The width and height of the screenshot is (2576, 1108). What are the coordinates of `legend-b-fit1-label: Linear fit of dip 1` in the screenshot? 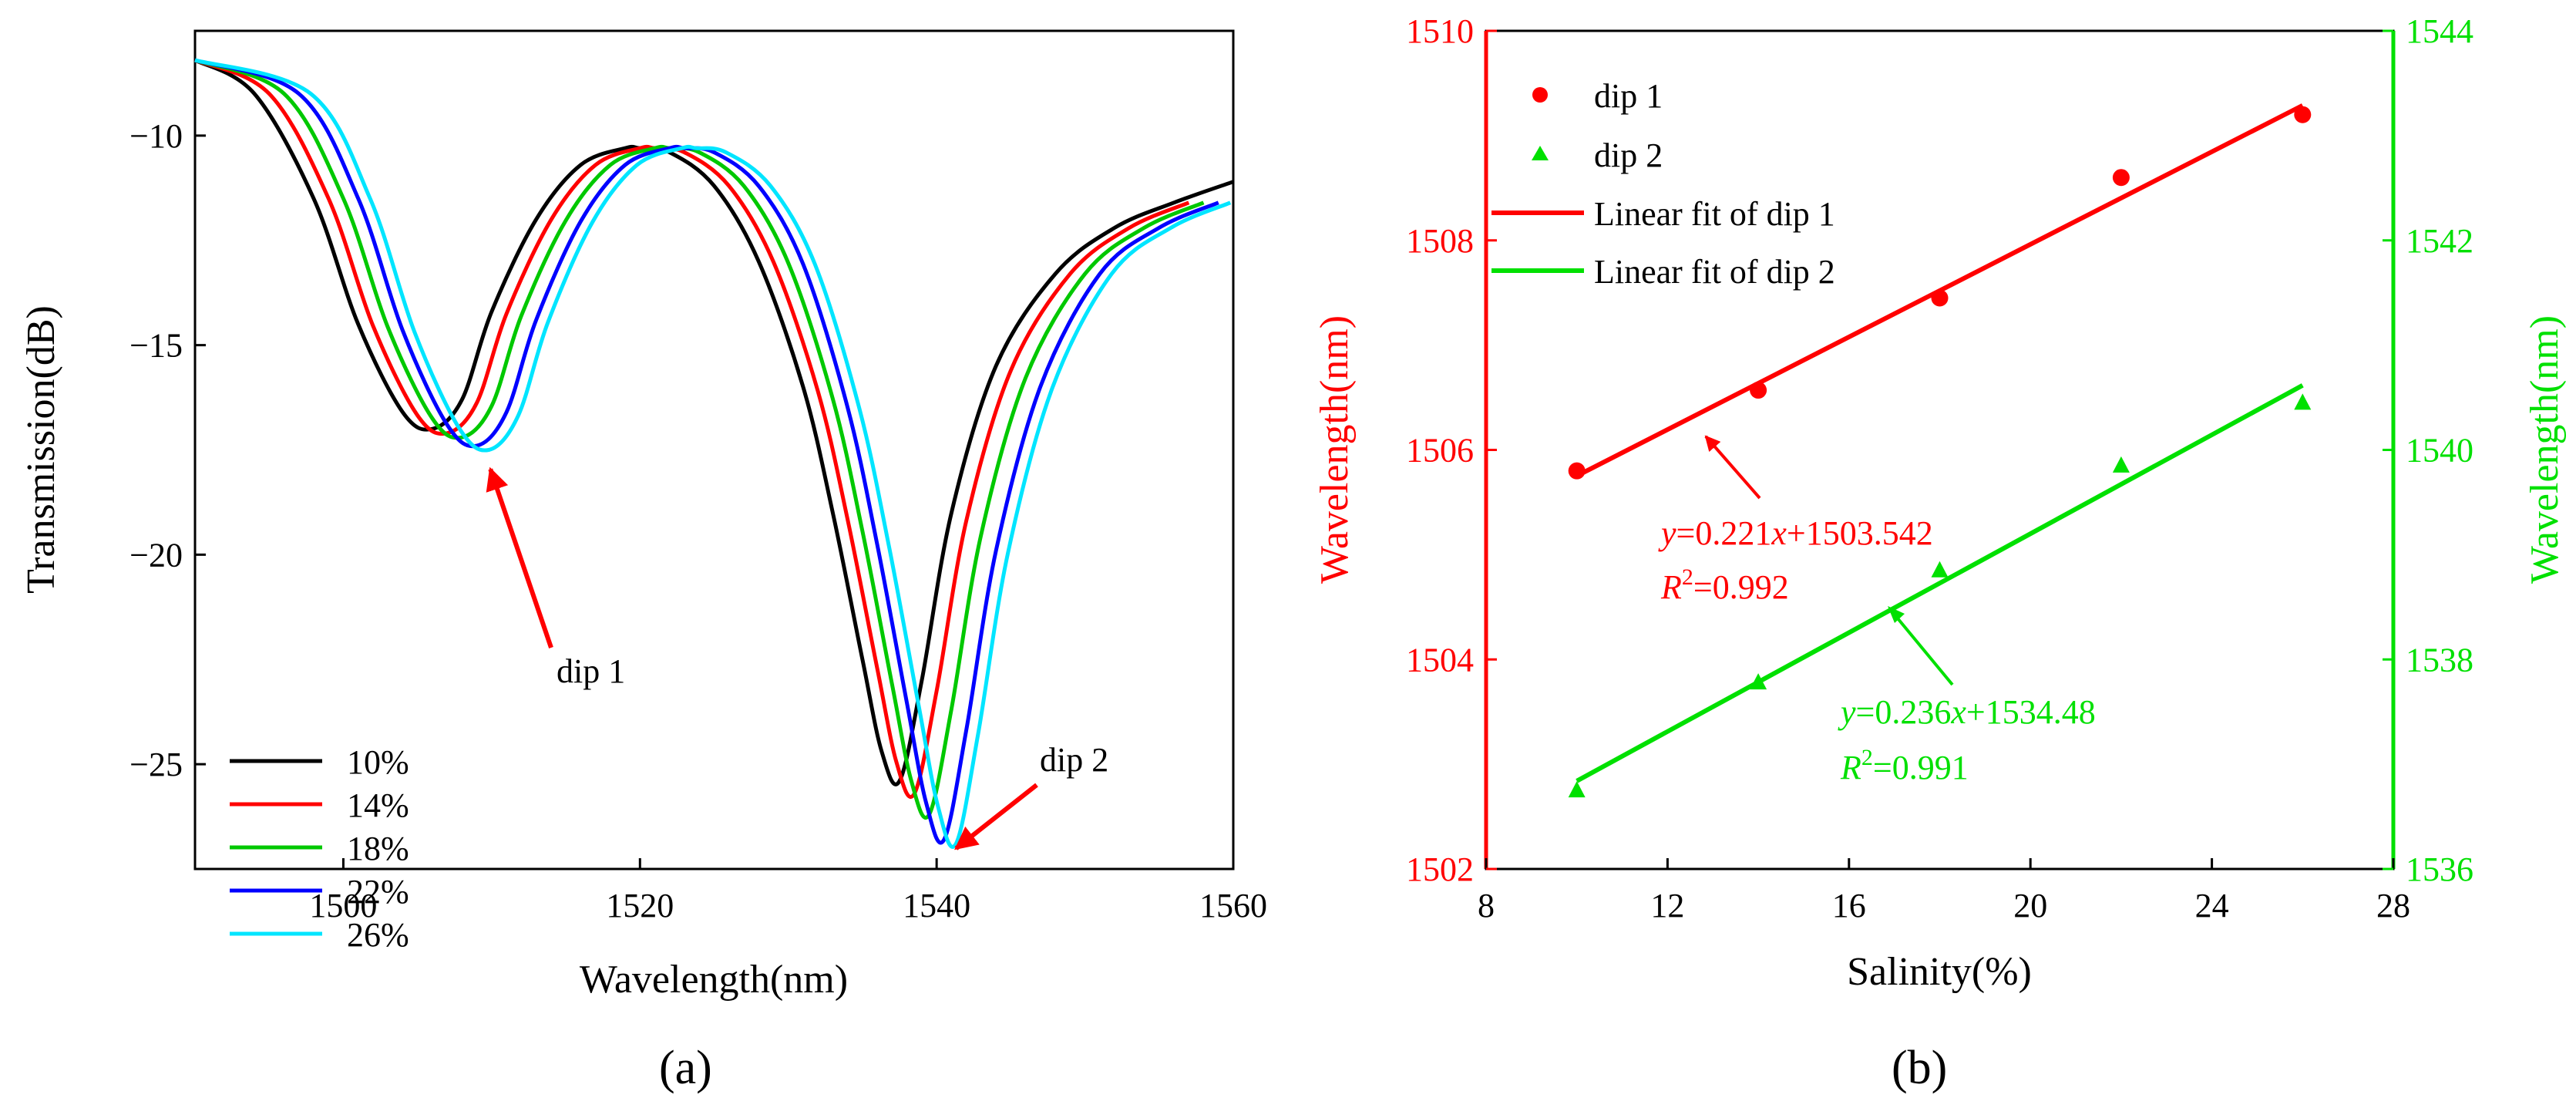 It's located at (1714, 214).